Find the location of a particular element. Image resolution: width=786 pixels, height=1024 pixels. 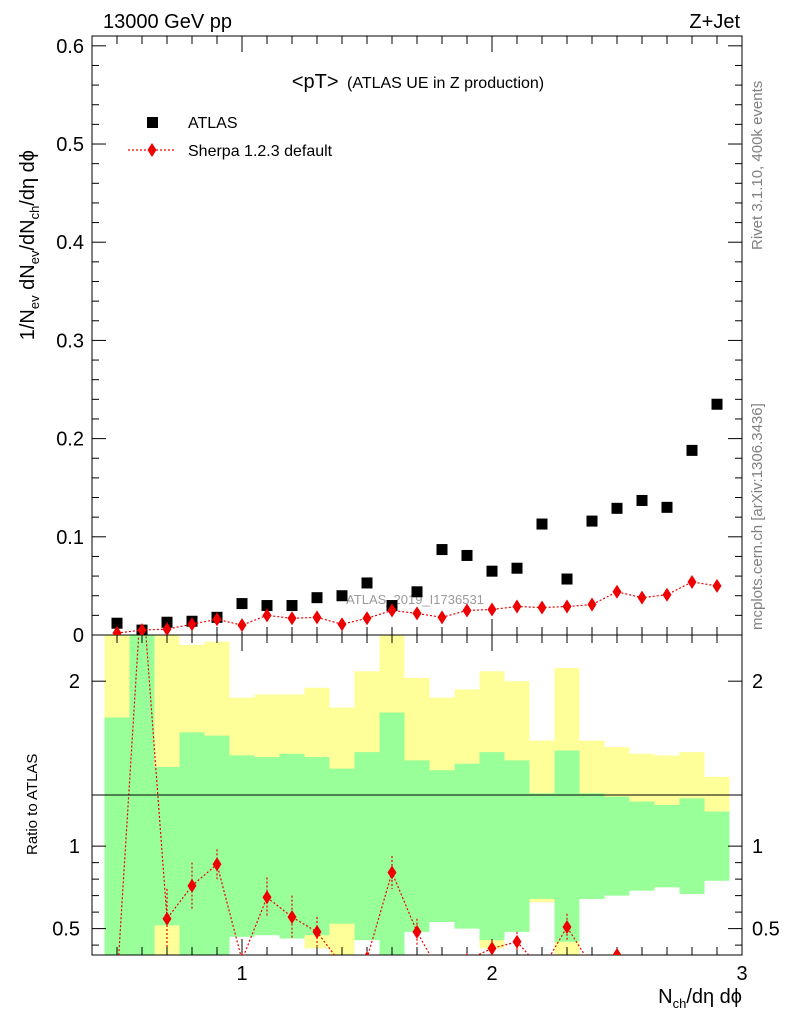

ratio-y-tick-label-right: 0.5 is located at coordinates (766, 930).